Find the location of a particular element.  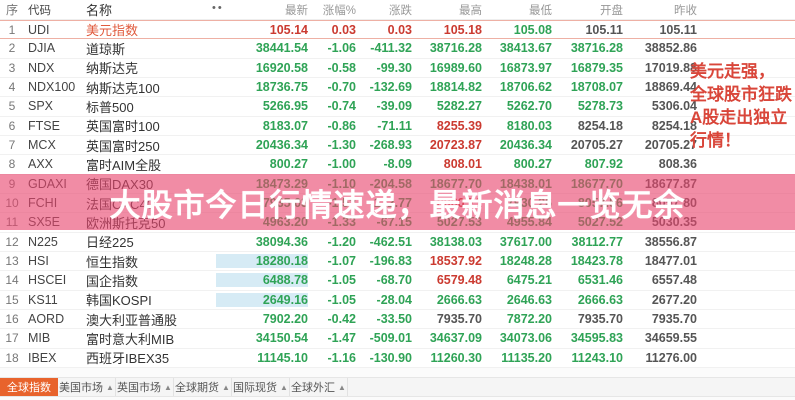

row-seq: 1 is located at coordinates (12, 29).